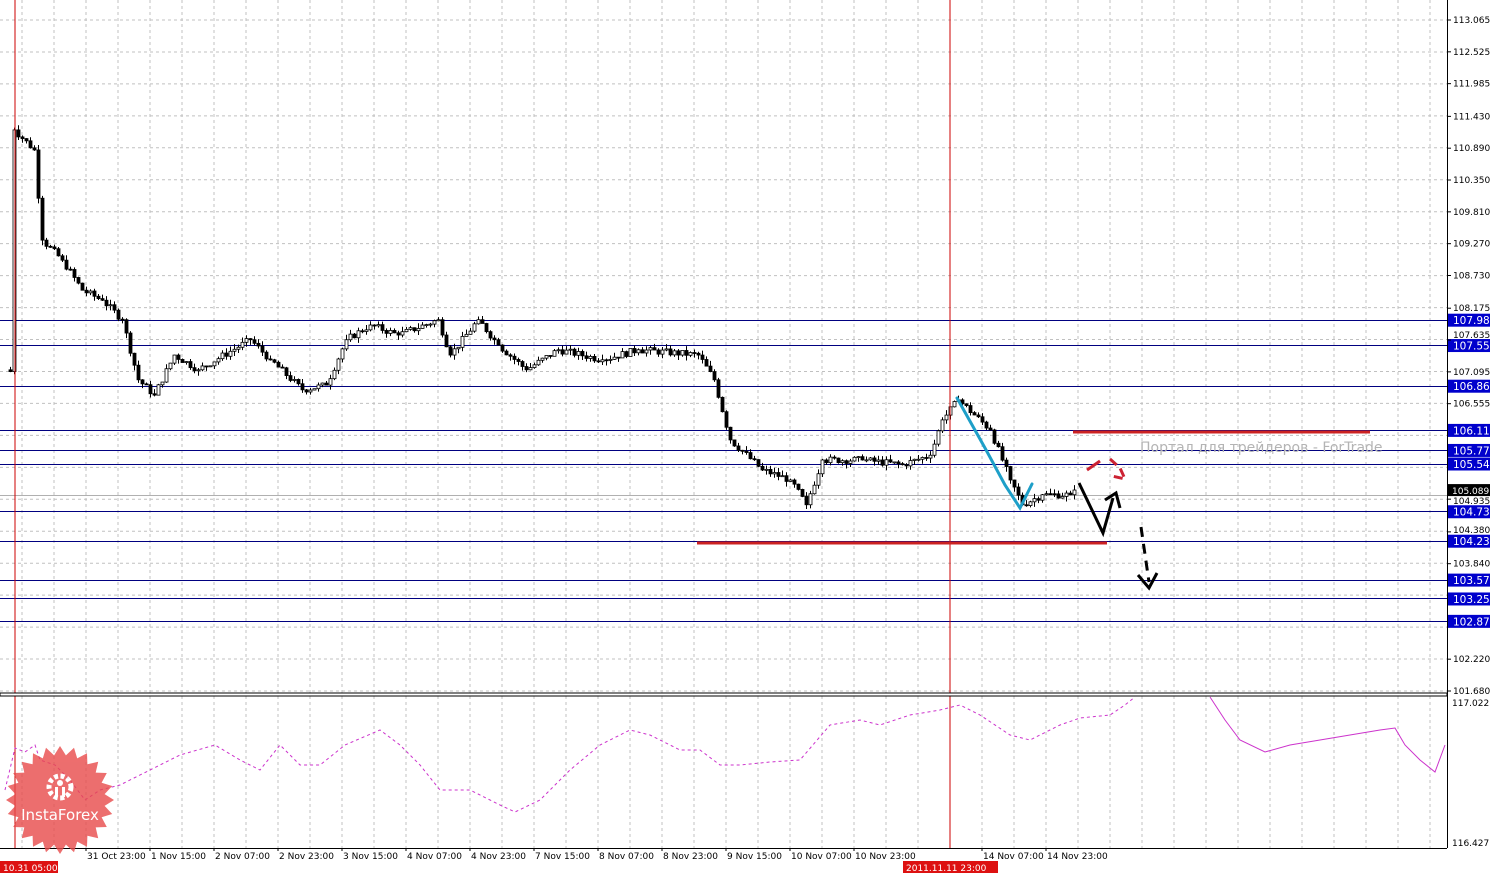  What do you see at coordinates (1471, 451) in the screenshot?
I see `level-price-text: 105.77` at bounding box center [1471, 451].